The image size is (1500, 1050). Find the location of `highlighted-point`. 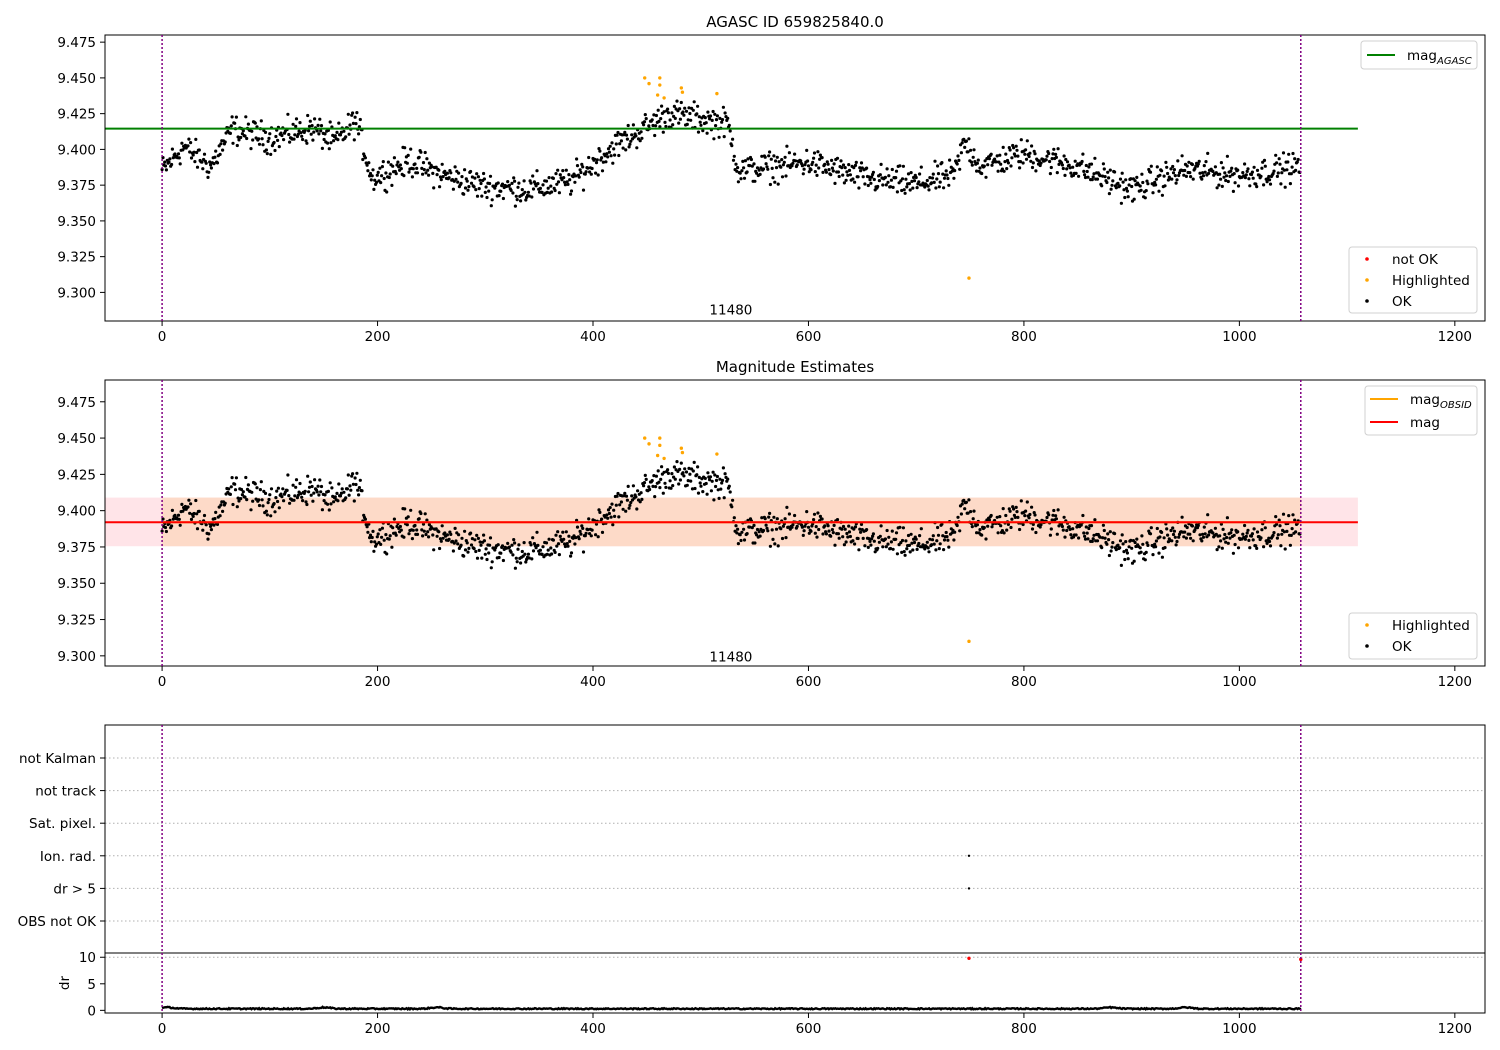

highlighted-point is located at coordinates (664, 458).